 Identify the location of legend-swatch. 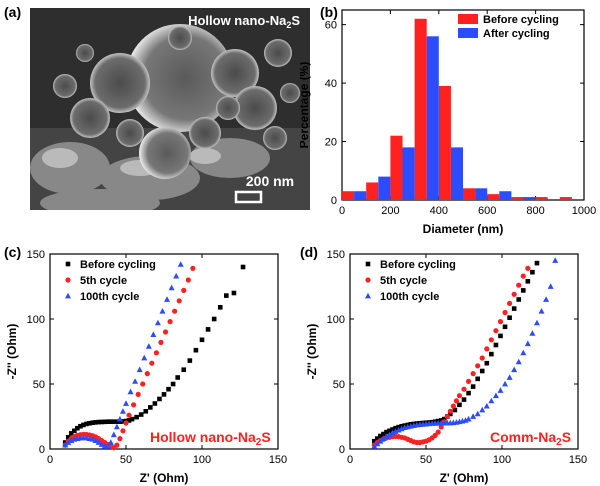
(468, 19).